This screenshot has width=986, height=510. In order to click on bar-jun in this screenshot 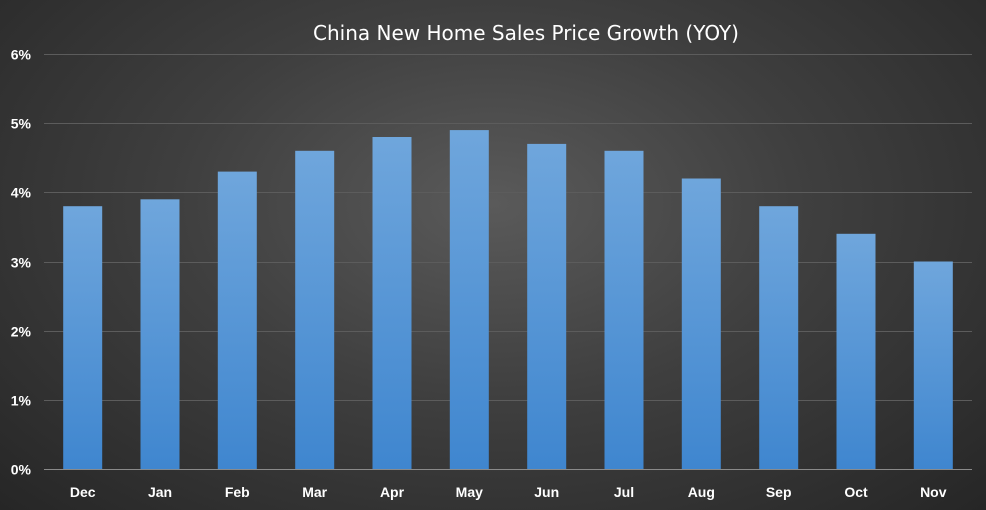, I will do `click(547, 306)`.